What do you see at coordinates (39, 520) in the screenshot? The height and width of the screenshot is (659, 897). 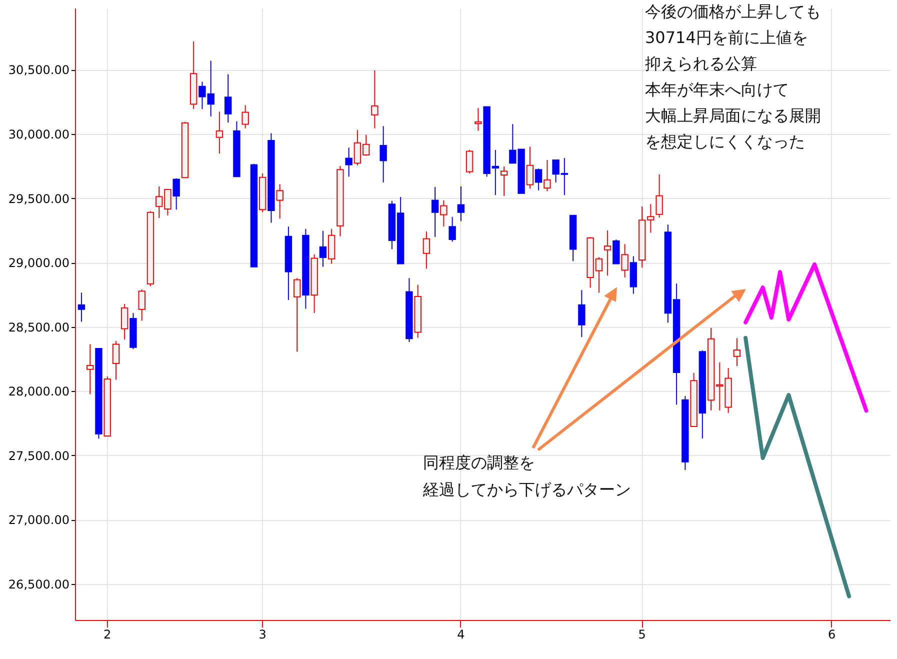 I see `y-tick-label: 27,000.00` at bounding box center [39, 520].